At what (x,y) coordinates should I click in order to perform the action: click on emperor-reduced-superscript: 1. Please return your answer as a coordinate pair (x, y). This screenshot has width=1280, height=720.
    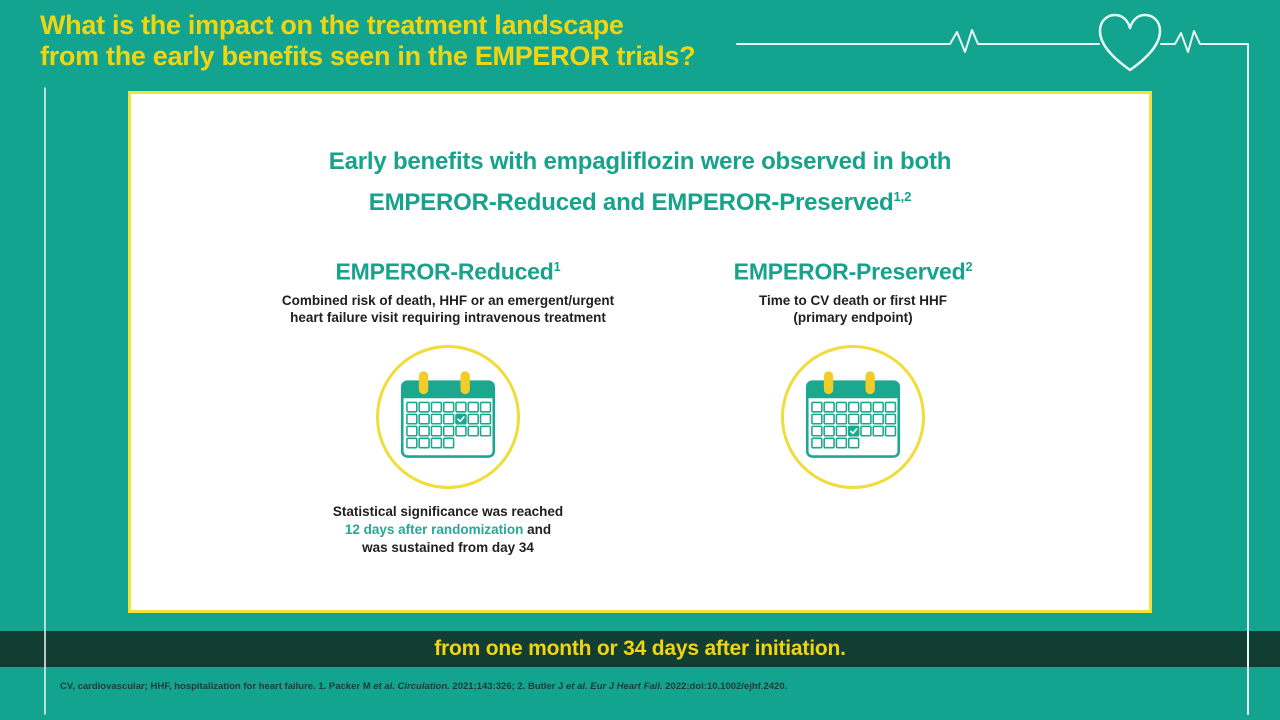
    Looking at the image, I should click on (557, 267).